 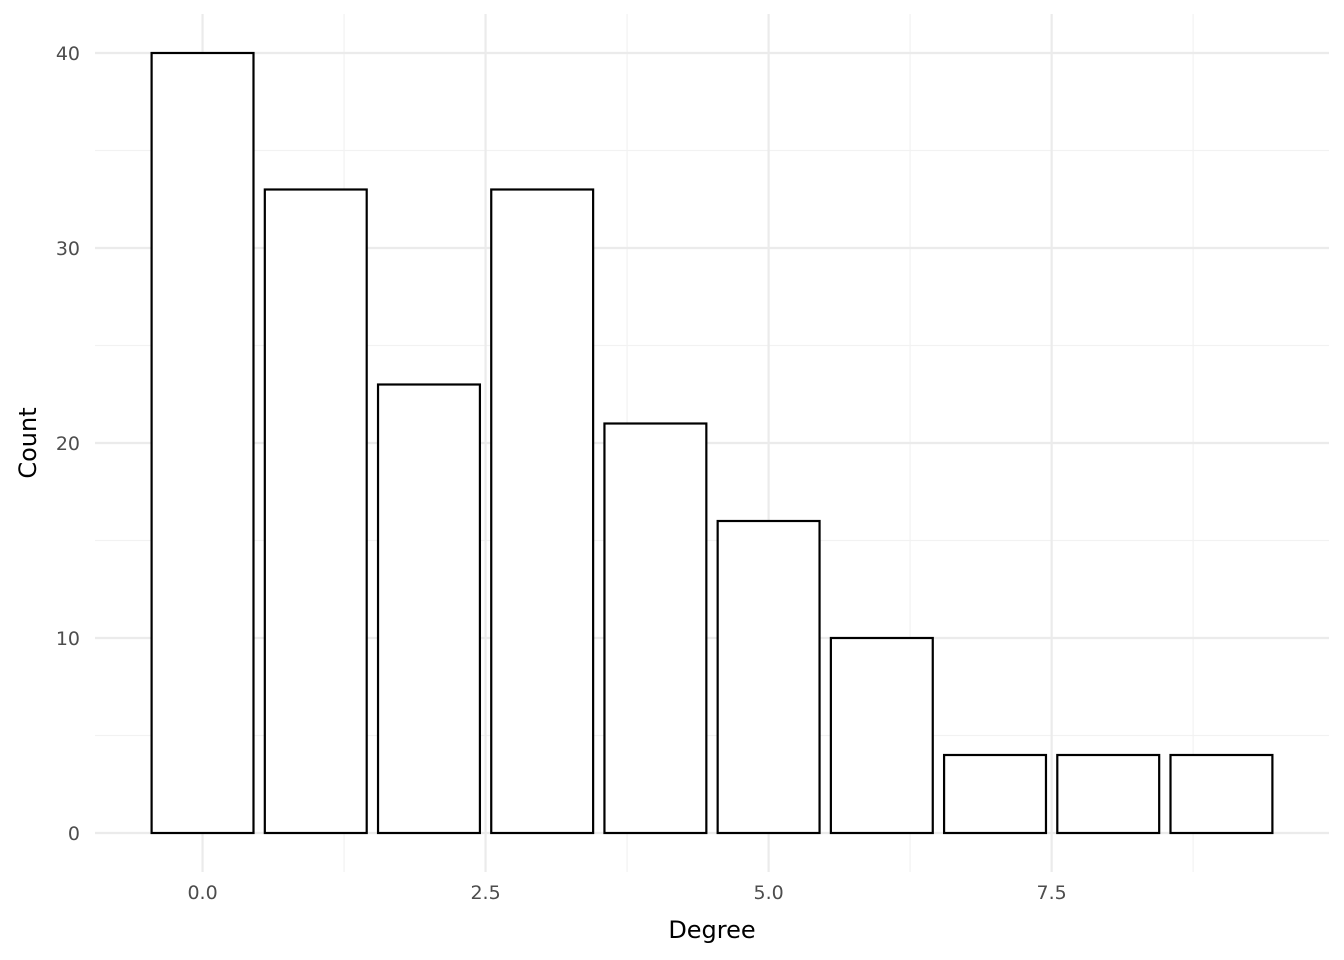 What do you see at coordinates (768, 893) in the screenshot?
I see `x-tick-label: 5.0` at bounding box center [768, 893].